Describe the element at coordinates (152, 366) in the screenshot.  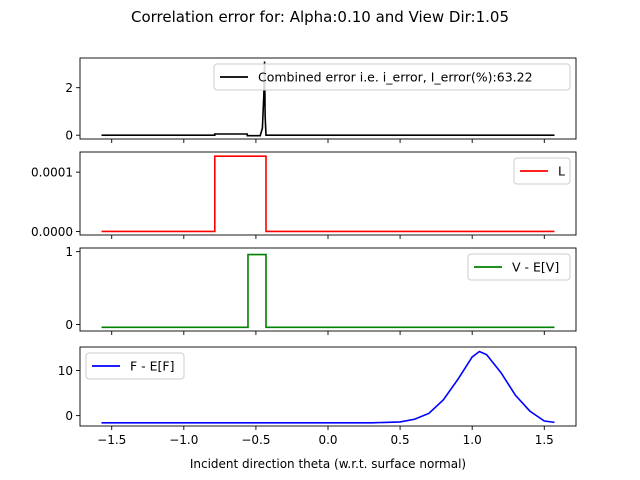
I see `legend-label: F - E[F]` at that location.